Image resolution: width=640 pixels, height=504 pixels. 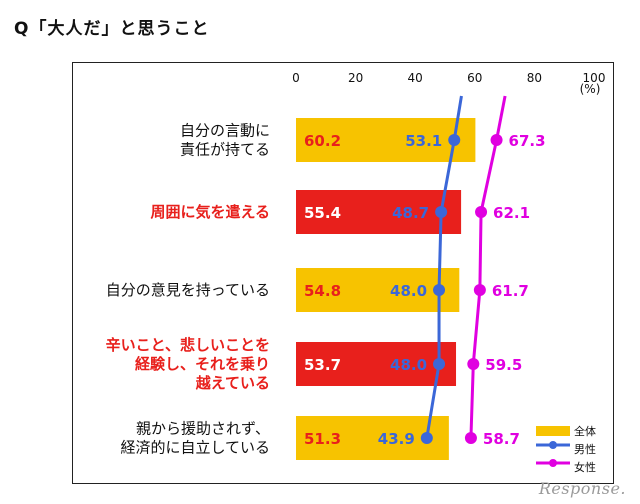 I want to click on watermark-logo: Response., so click(x=582, y=488).